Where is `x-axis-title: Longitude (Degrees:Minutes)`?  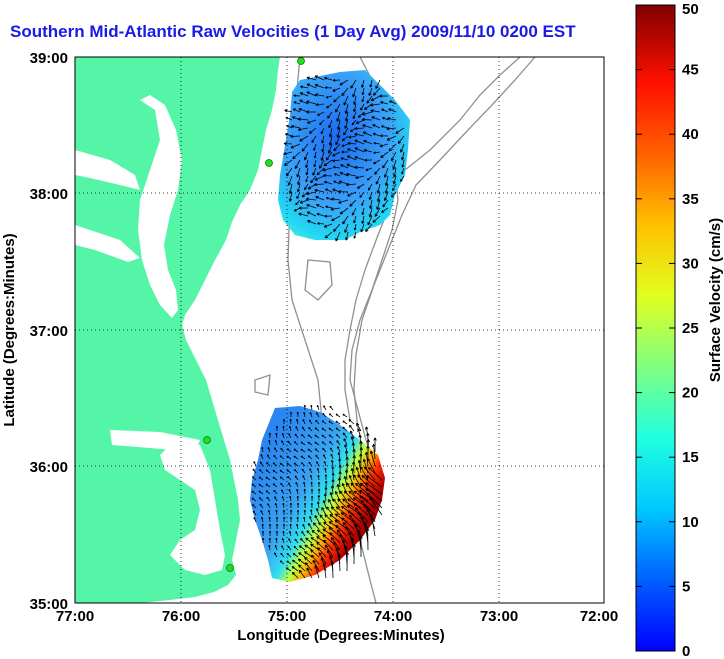 x-axis-title: Longitude (Degrees:Minutes) is located at coordinates (341, 635).